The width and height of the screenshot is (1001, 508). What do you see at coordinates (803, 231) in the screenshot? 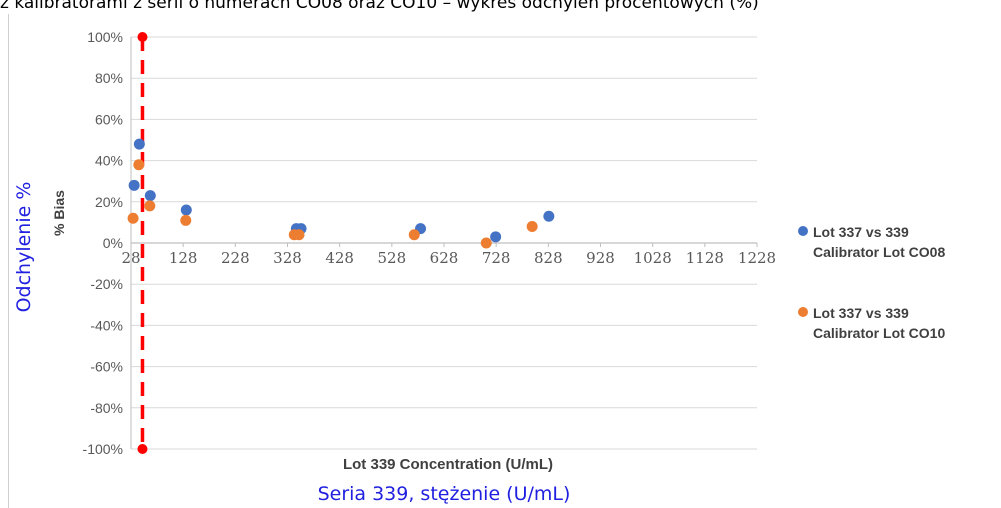
I see `legend-marker-co08` at bounding box center [803, 231].